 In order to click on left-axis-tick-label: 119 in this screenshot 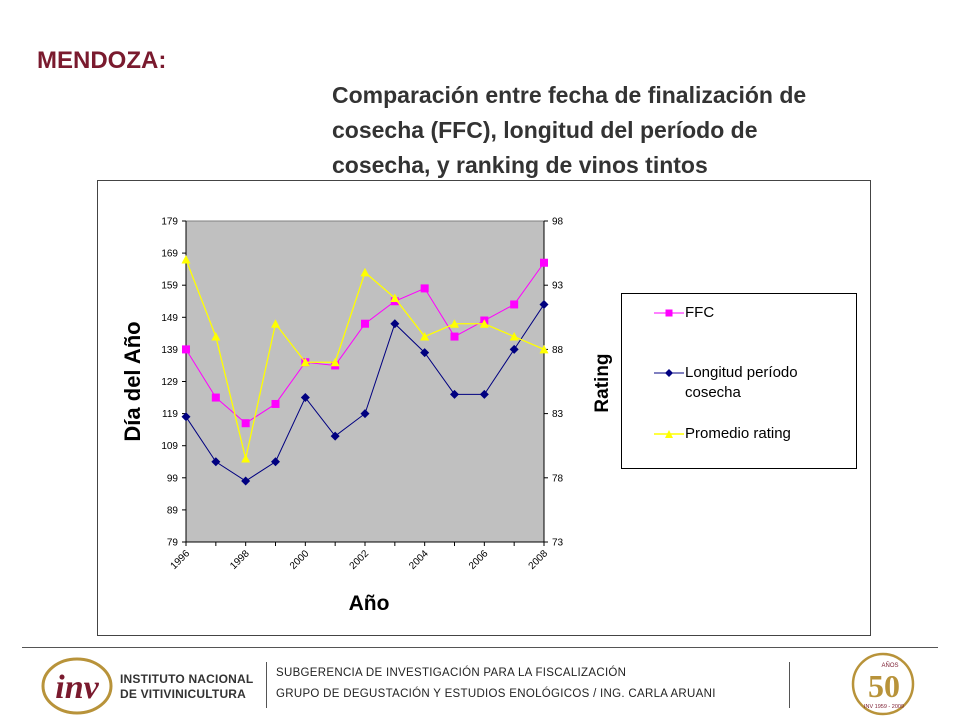, I will do `click(170, 414)`.